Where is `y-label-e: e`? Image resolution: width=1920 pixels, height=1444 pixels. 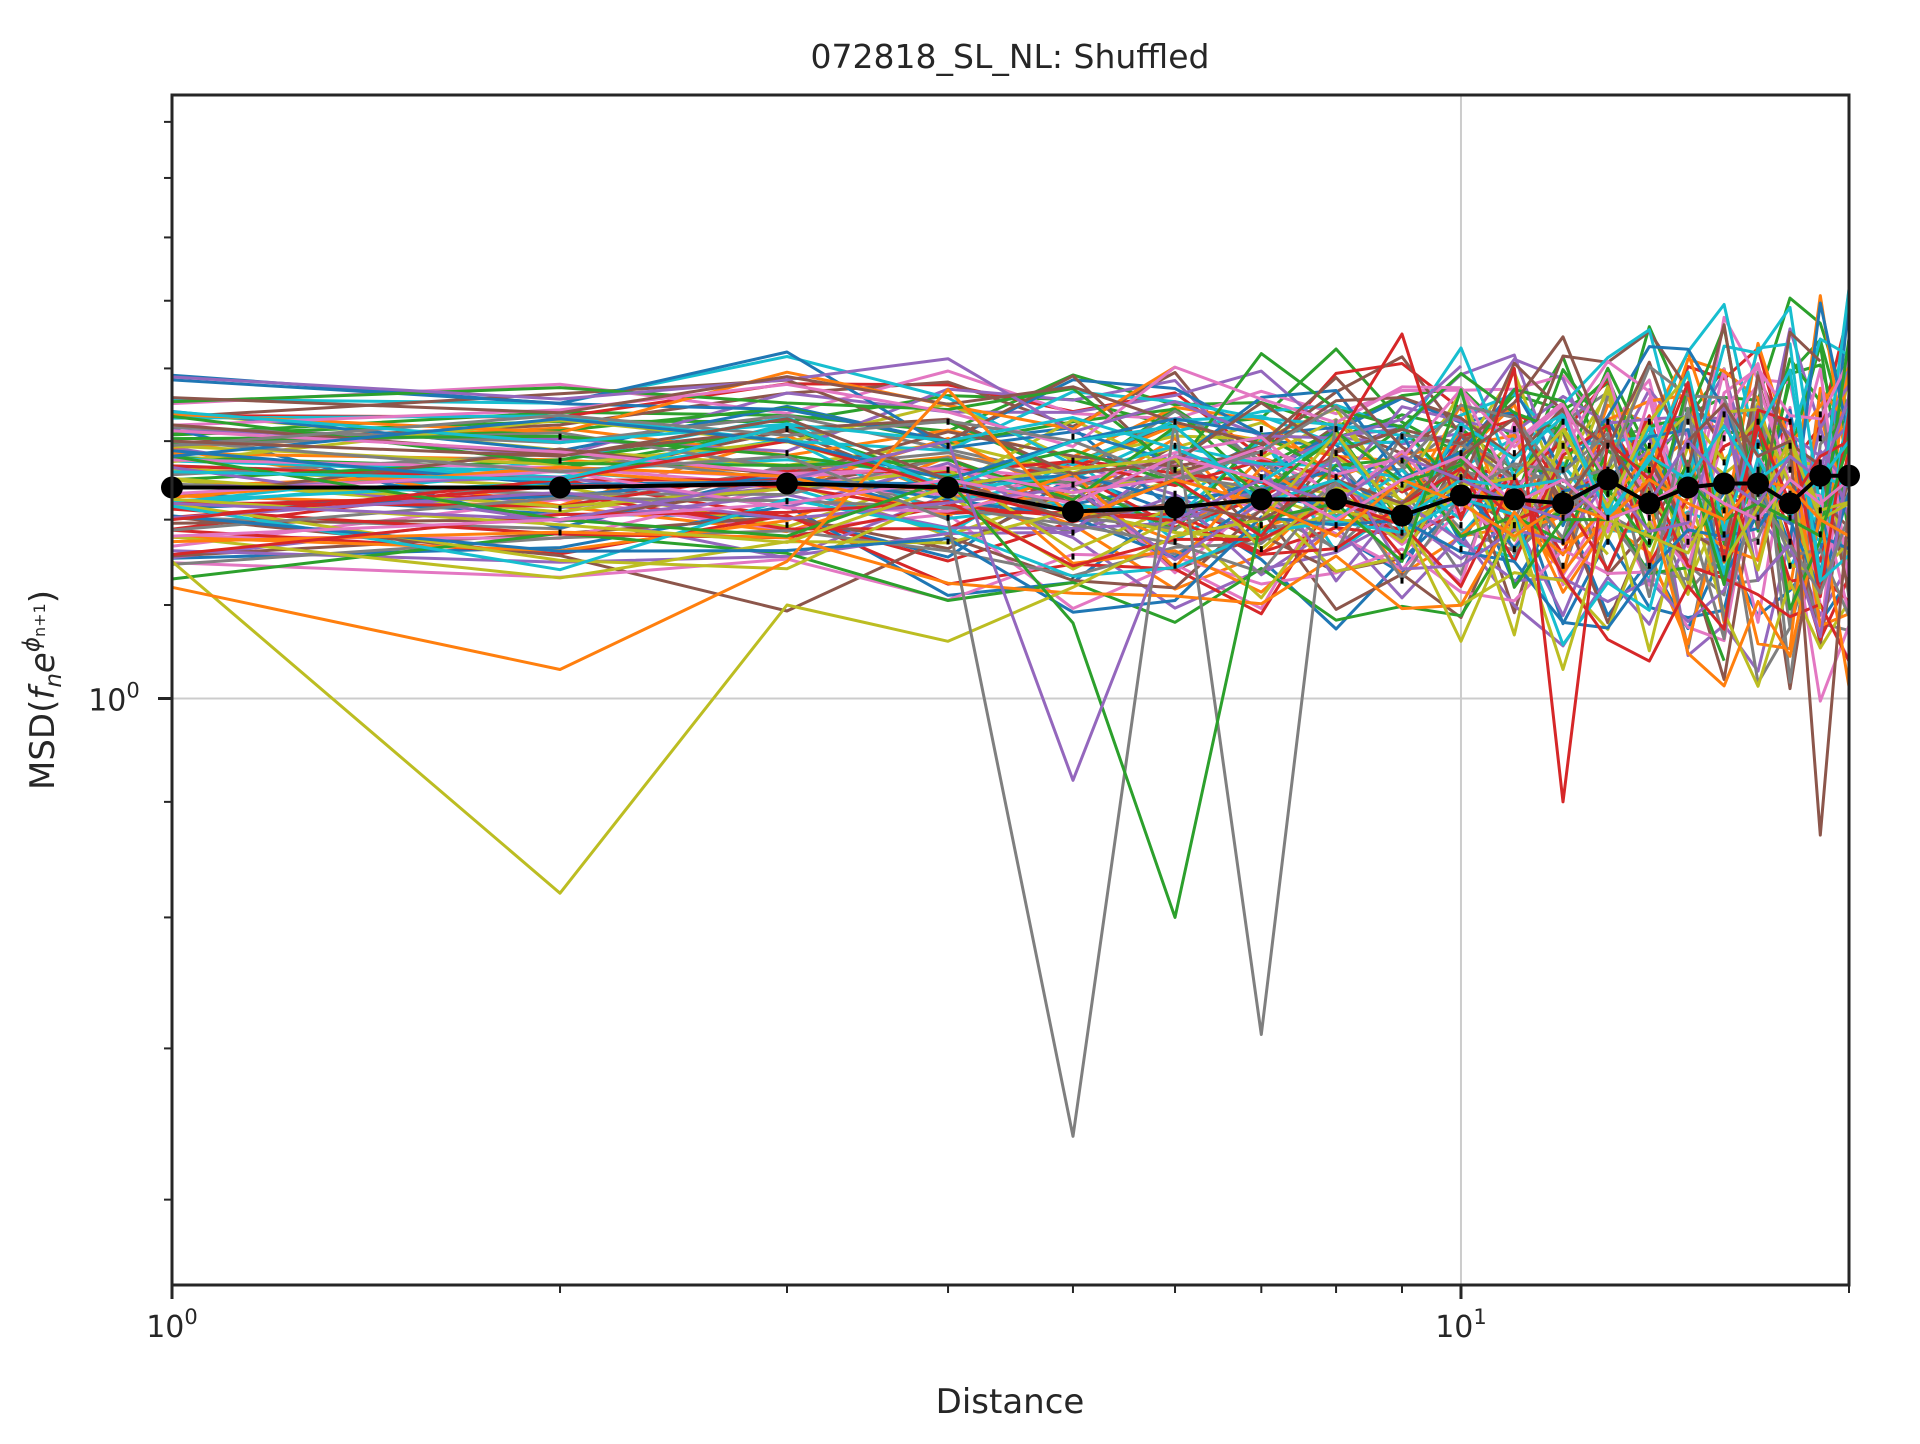 y-label-e: e is located at coordinates (43, 662).